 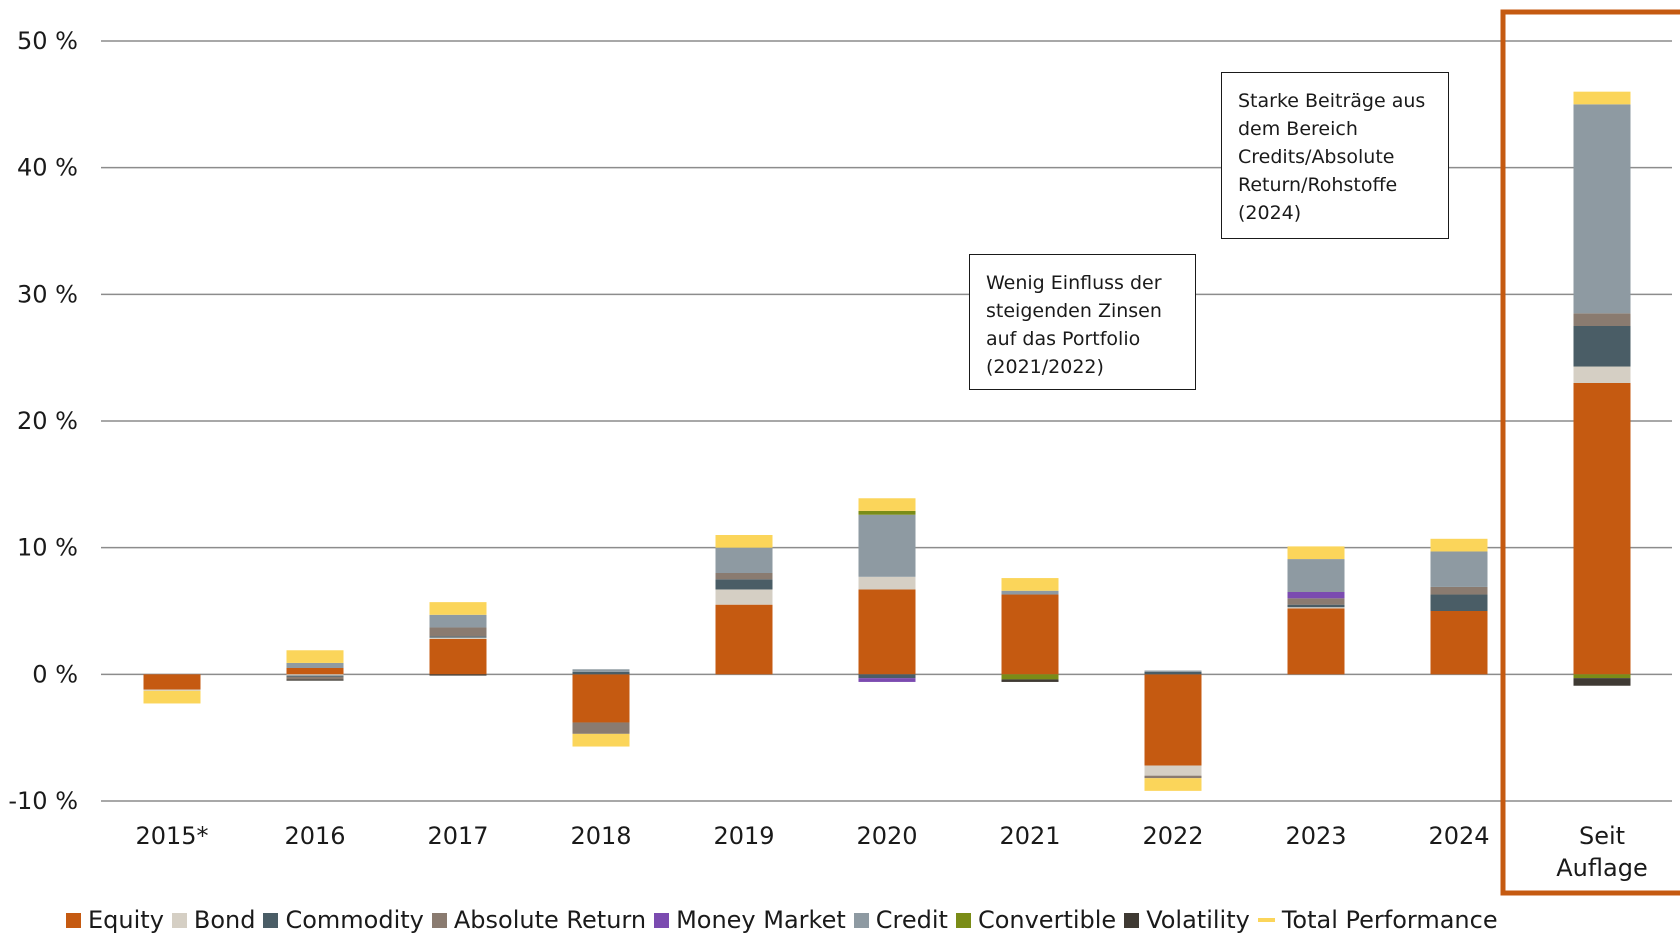 I want to click on legend-label: Absolute Return, so click(x=550, y=920).